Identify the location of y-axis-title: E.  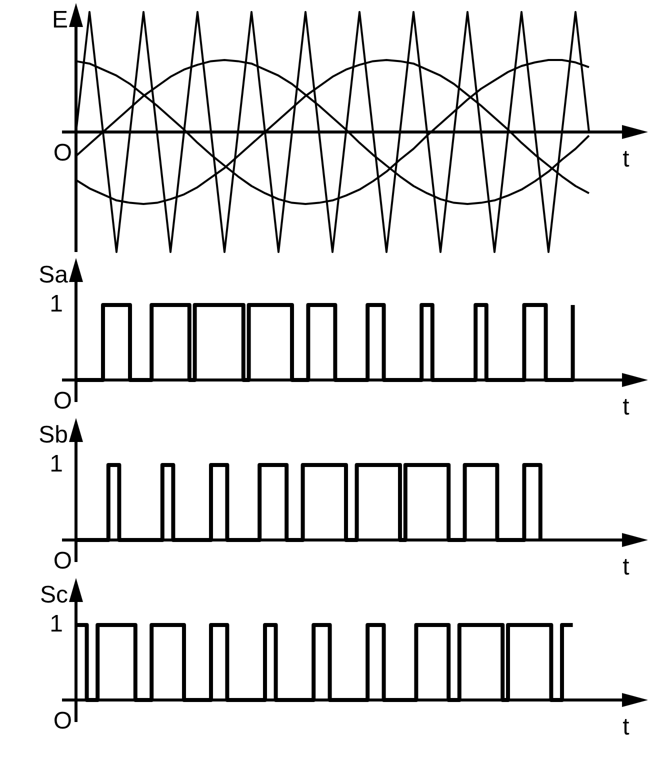
(60, 20).